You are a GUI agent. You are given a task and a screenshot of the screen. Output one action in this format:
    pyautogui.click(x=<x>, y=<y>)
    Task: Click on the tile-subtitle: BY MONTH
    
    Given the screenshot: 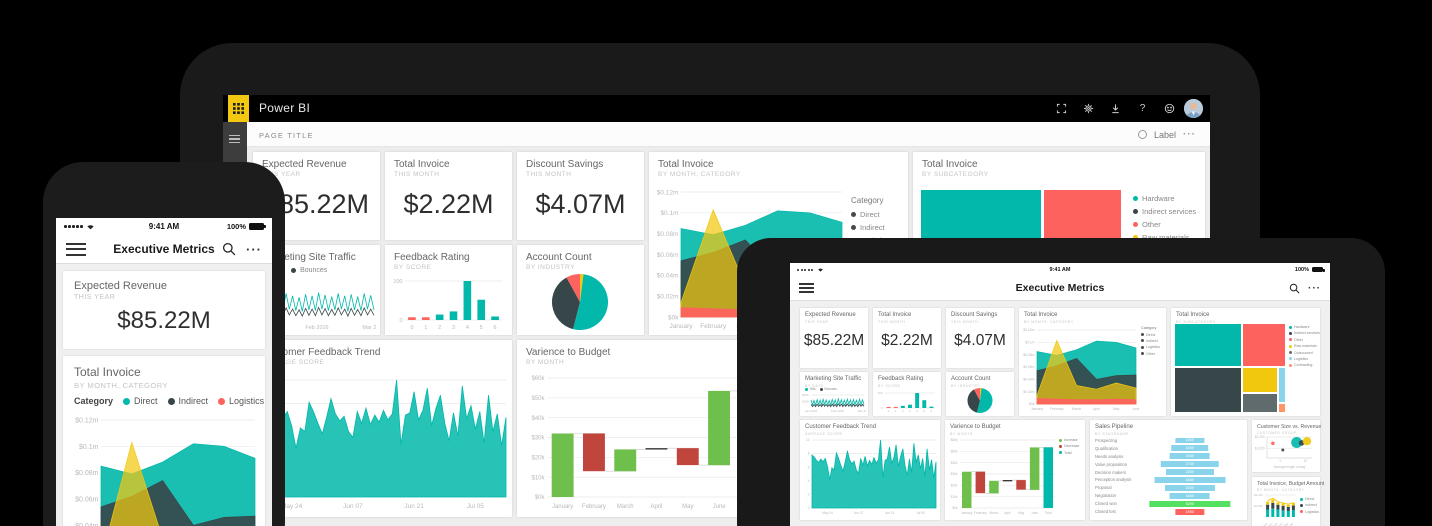 What is the action you would take?
    pyautogui.click(x=961, y=434)
    